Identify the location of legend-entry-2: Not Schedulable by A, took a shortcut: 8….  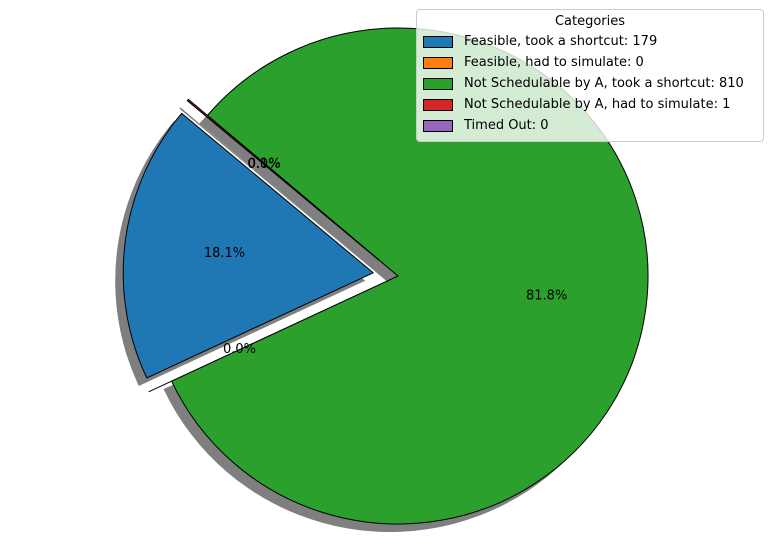
(590, 83).